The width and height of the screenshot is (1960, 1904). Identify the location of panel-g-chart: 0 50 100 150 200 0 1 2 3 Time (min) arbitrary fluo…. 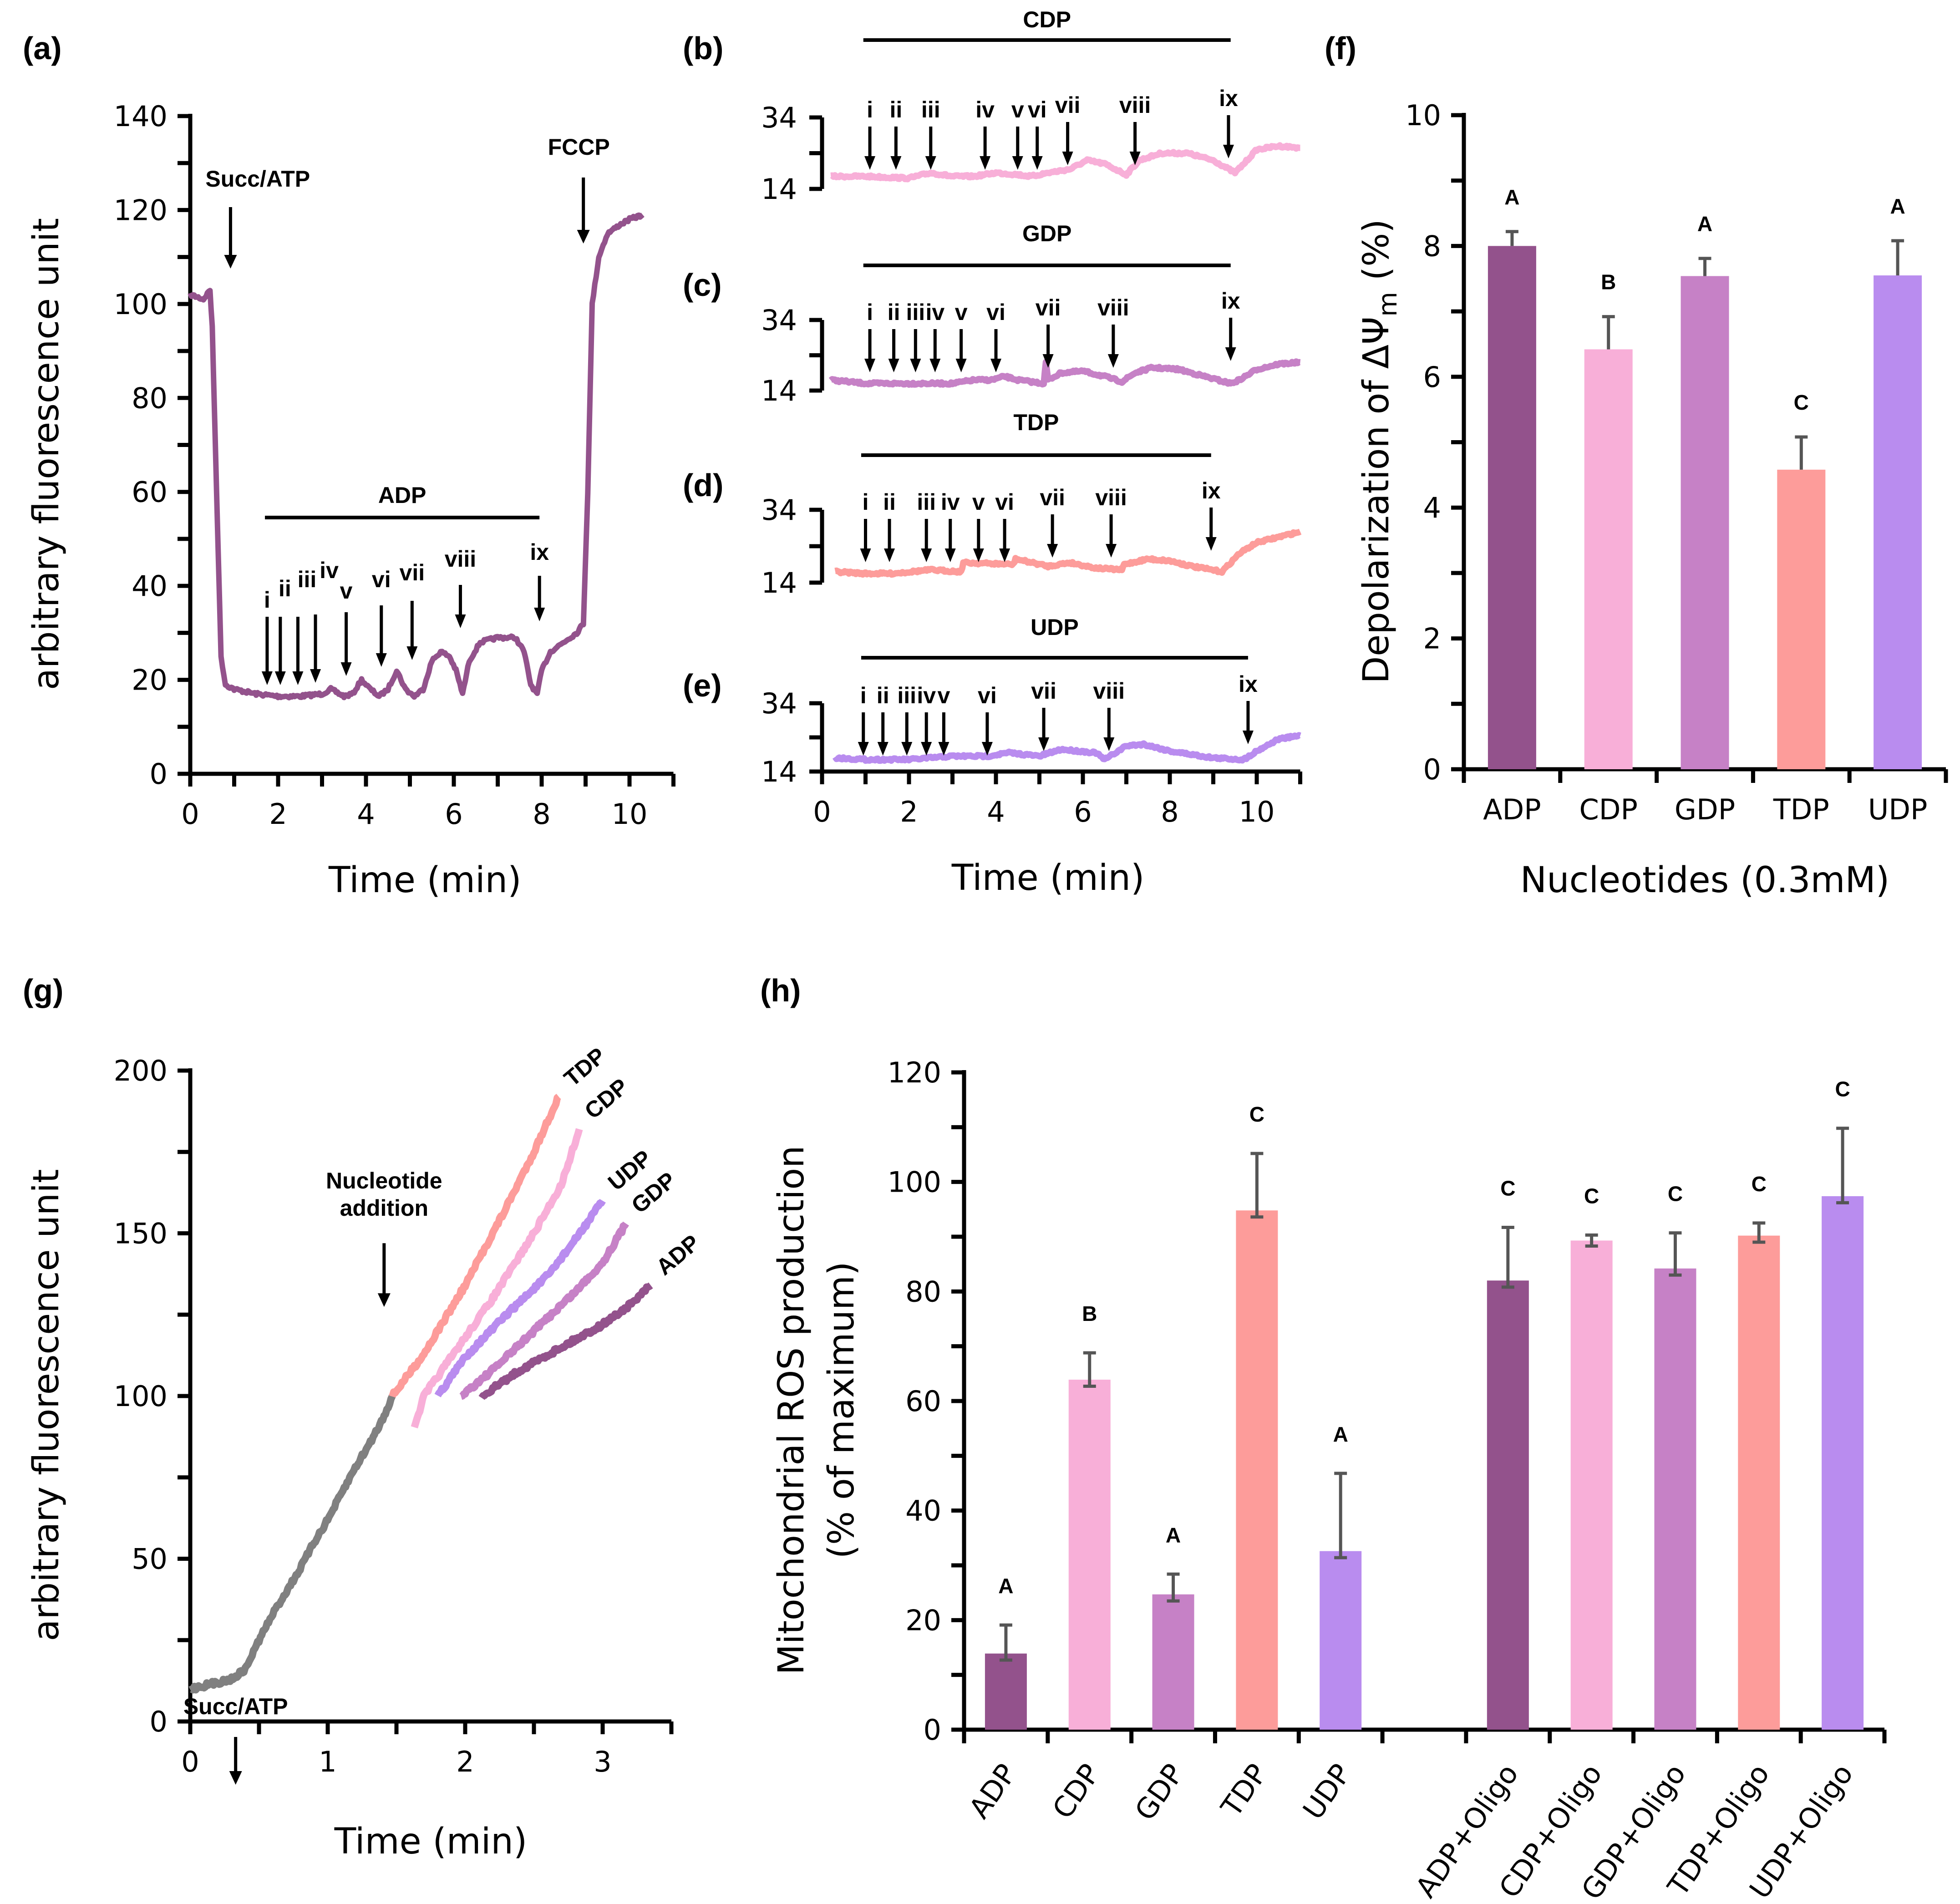
(365, 1452).